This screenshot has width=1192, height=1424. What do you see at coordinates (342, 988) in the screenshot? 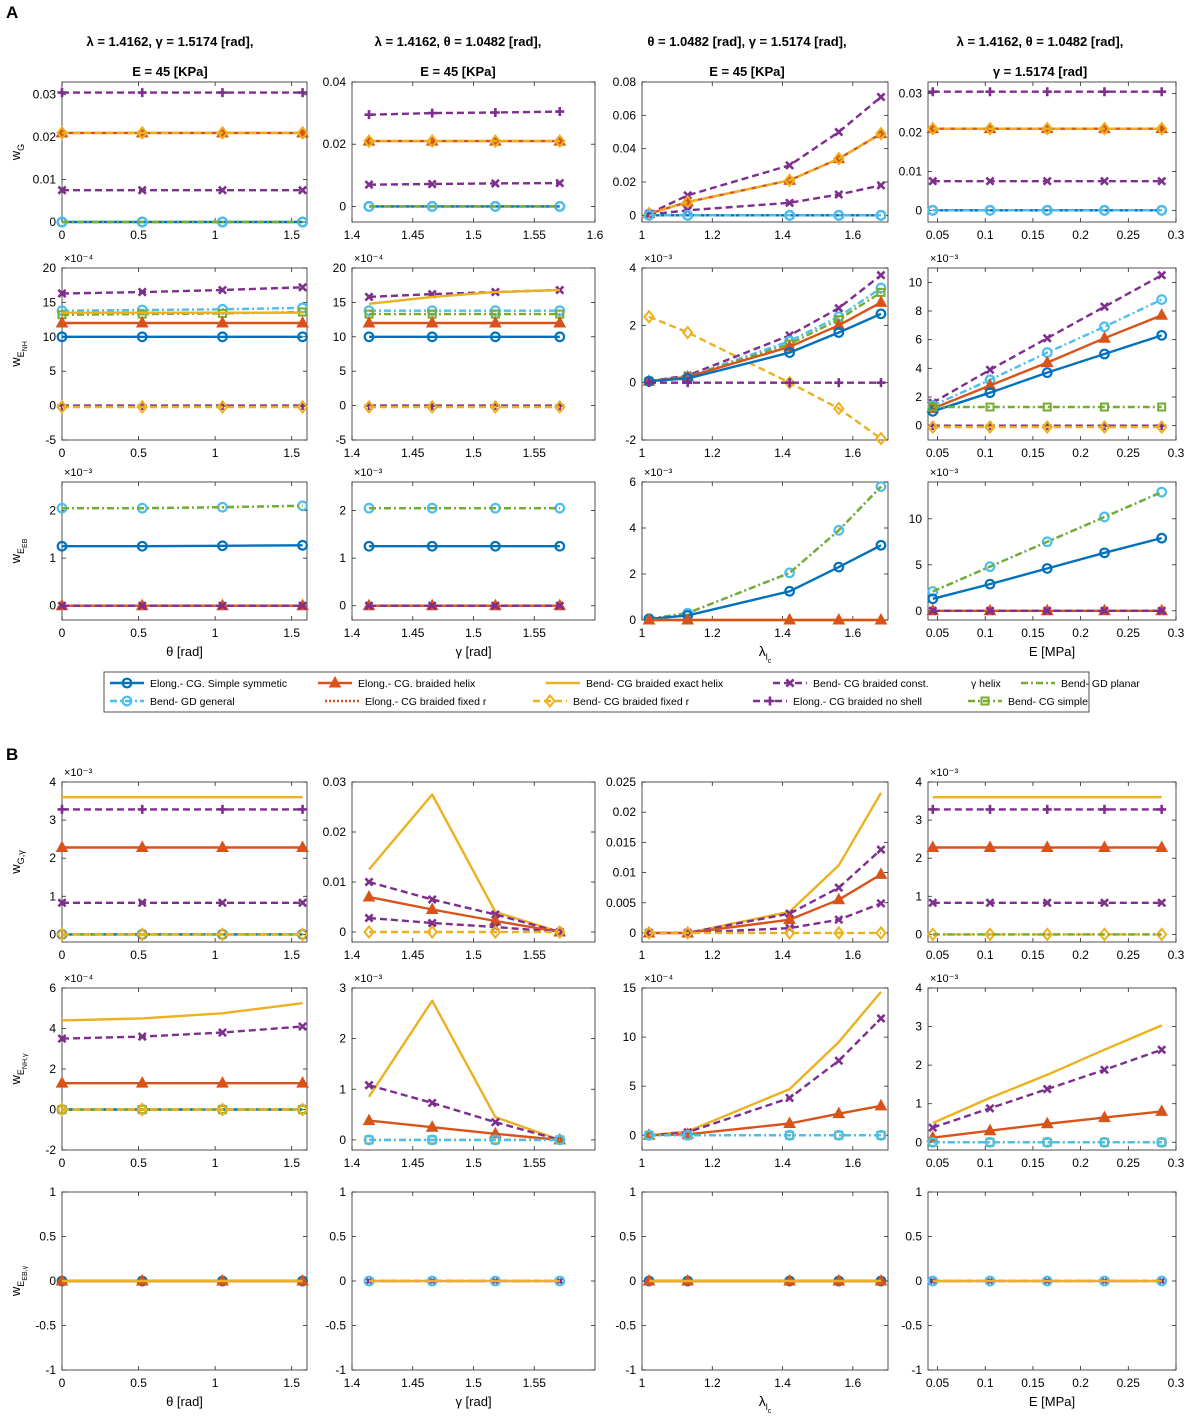
I see `y-tick-label: 3` at bounding box center [342, 988].